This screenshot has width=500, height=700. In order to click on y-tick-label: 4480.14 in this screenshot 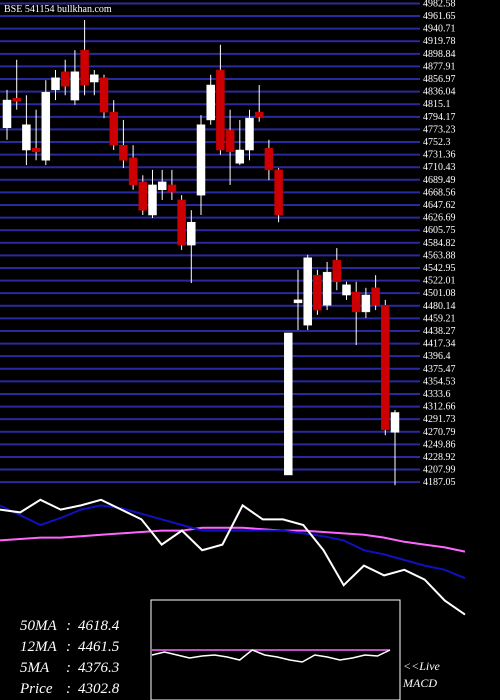, I will do `click(439, 306)`.